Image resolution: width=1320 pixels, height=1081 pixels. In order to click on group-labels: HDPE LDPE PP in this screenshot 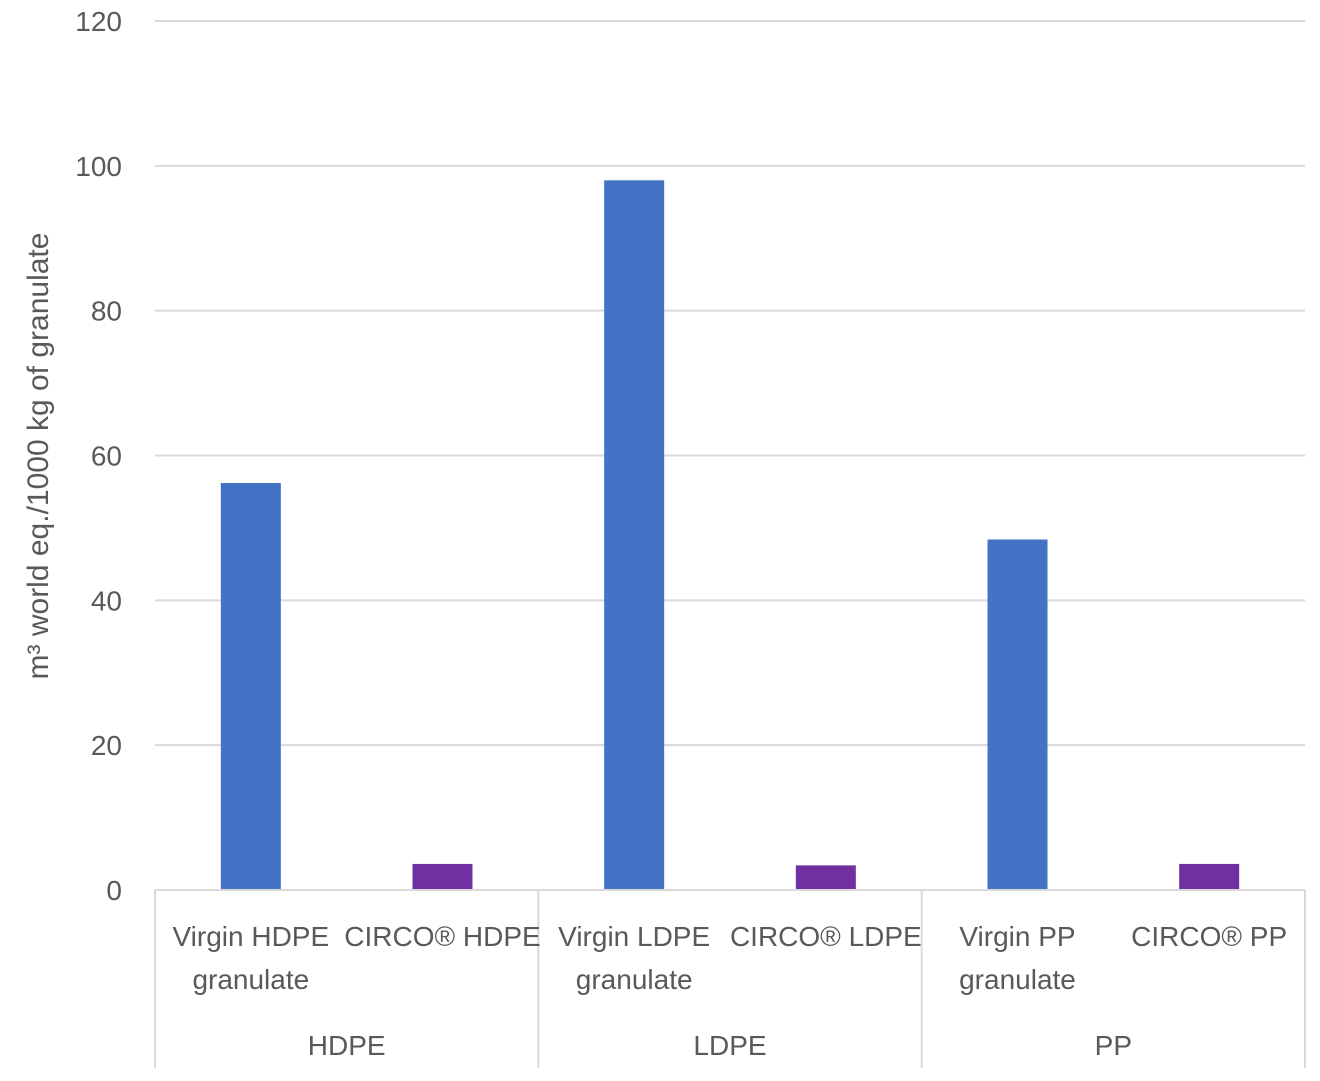, I will do `click(720, 1045)`.